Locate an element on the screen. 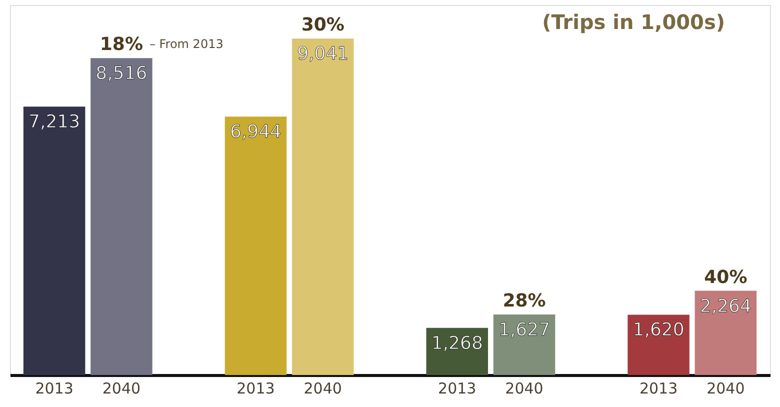 This screenshot has width=780, height=407. annotation: 40% is located at coordinates (726, 277).